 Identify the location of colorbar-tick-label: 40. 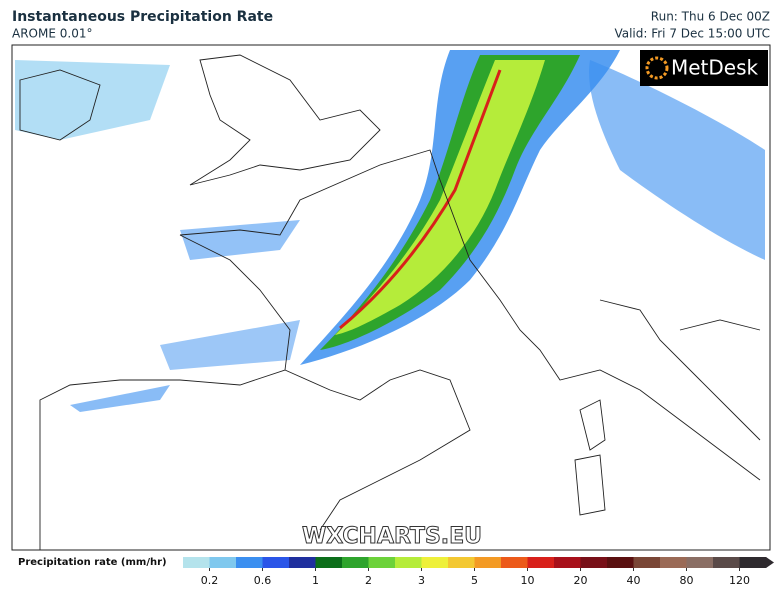
(634, 580).